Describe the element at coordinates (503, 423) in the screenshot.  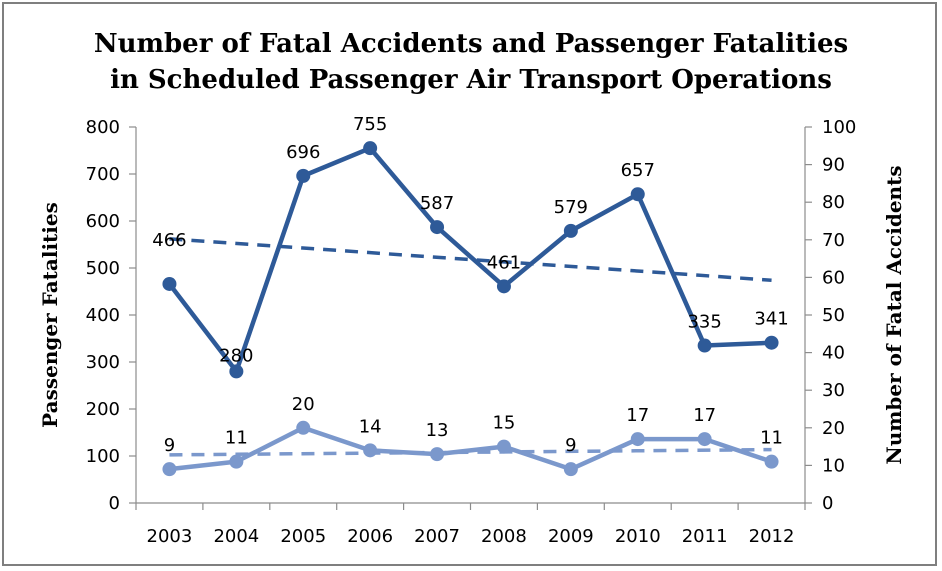
I see `accidents-data-label: 15` at that location.